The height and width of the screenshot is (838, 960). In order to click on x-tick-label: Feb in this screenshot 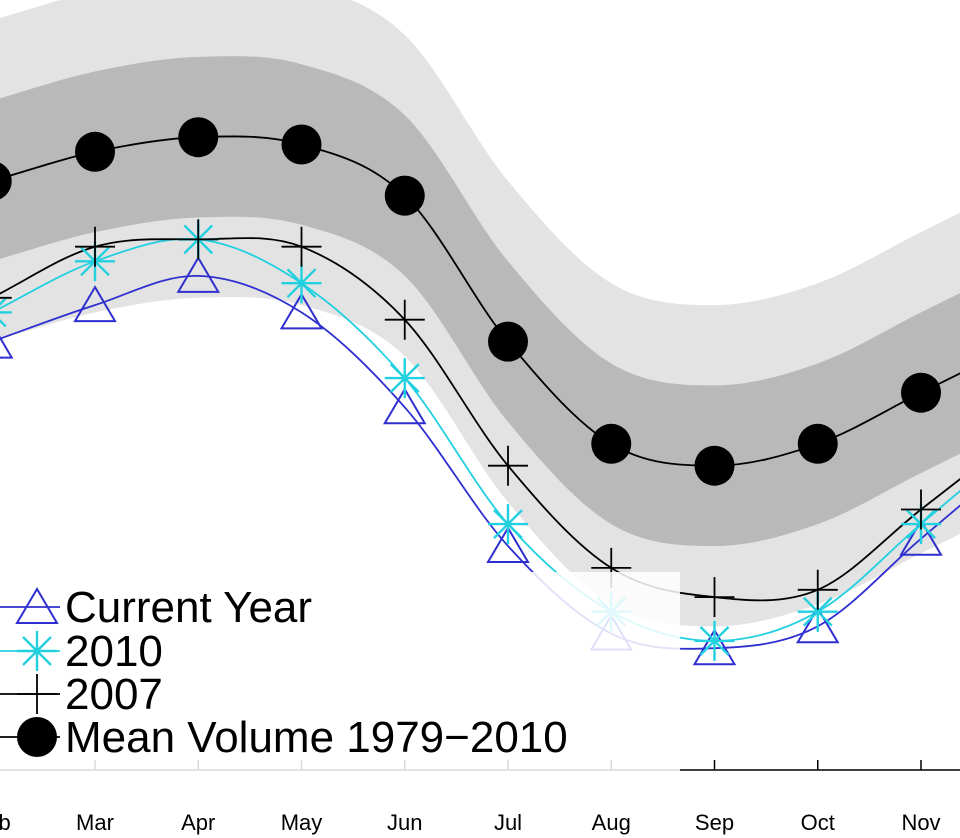, I will do `click(5, 822)`.